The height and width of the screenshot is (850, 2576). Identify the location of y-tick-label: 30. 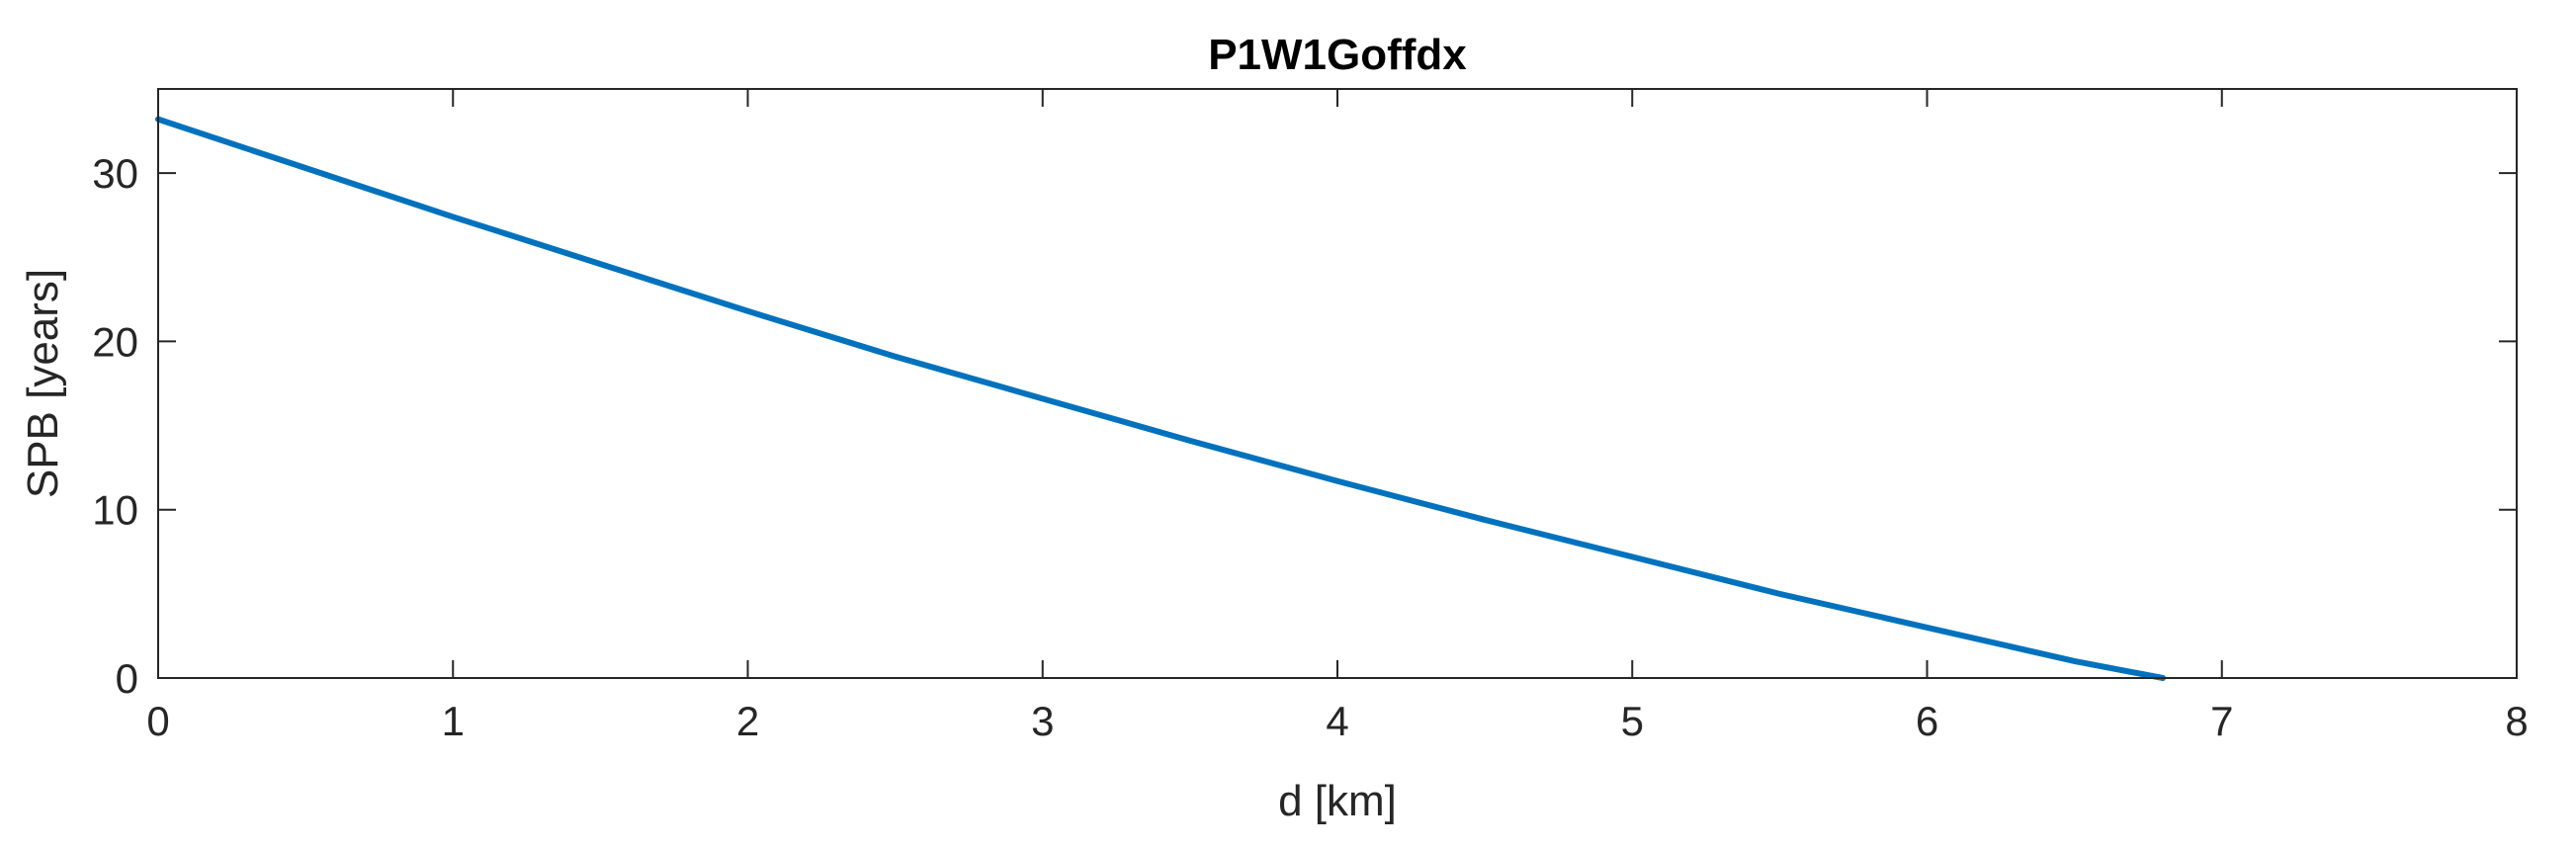
(115, 173).